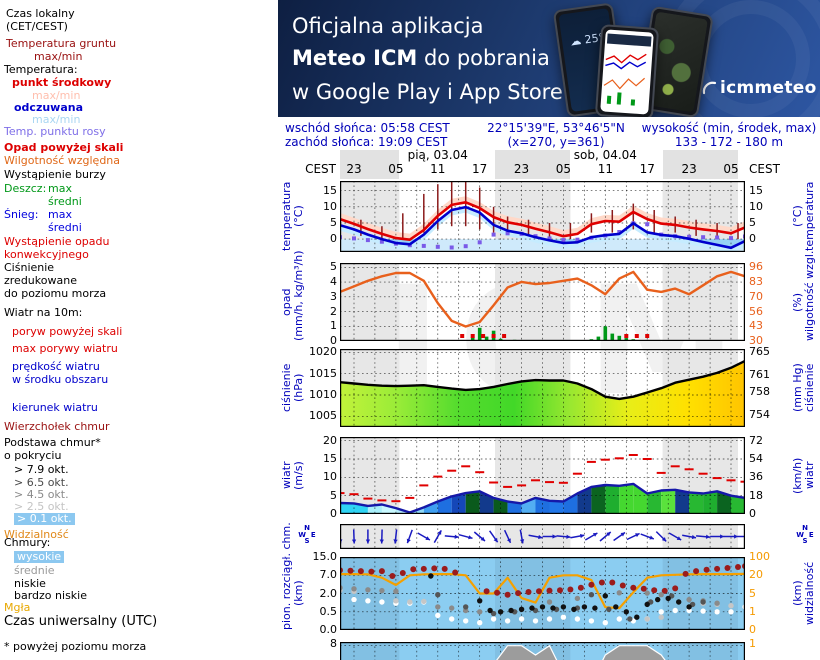  I want to click on axis-title-temp-left: temperatura, so click(286, 216).